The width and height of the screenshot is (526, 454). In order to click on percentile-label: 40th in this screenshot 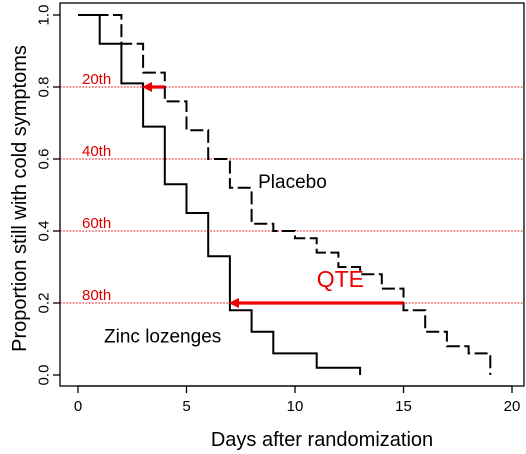, I will do `click(96, 151)`.